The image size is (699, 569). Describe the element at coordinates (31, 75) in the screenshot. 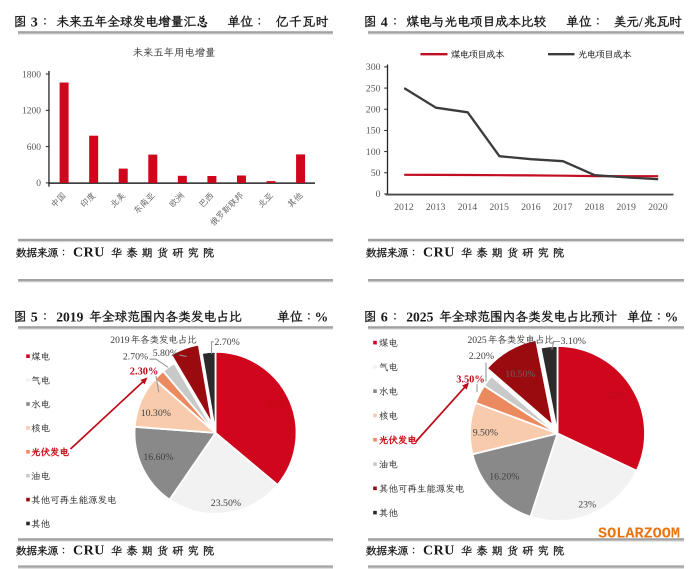

I see `svg-text: 1800` at that location.